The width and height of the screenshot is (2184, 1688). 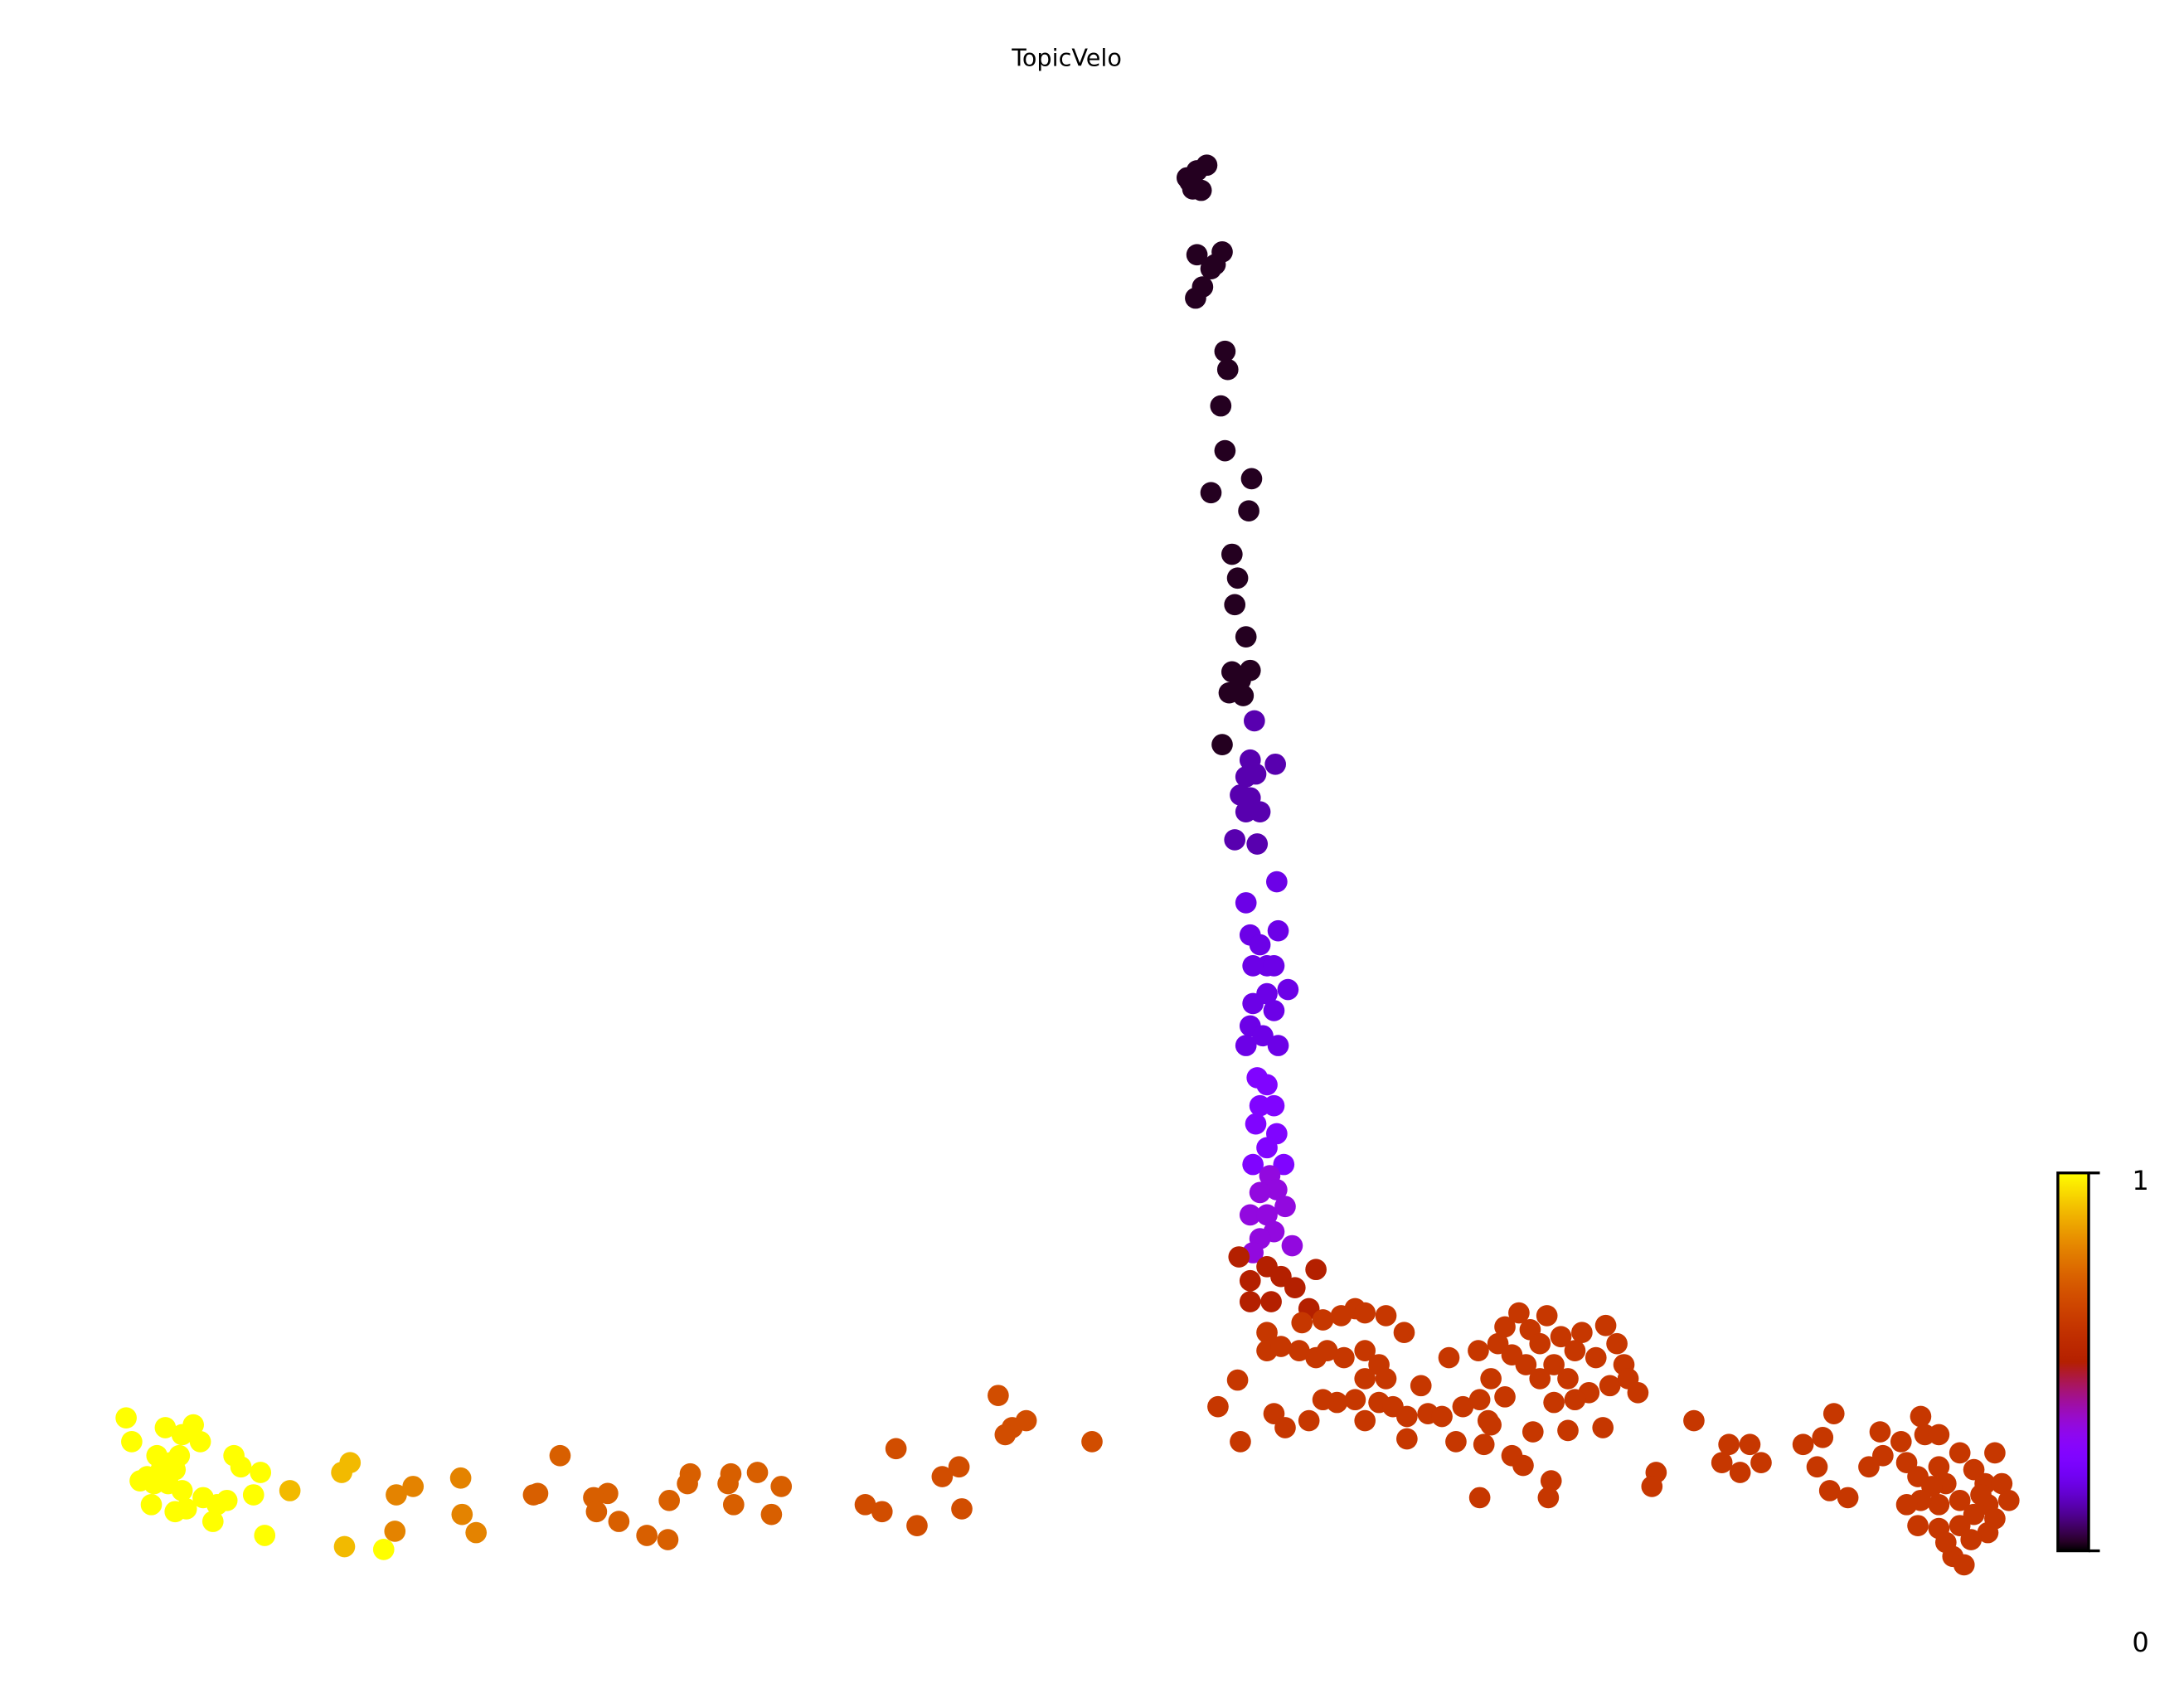 What do you see at coordinates (2073, 1362) in the screenshot?
I see `colorbar-gradient` at bounding box center [2073, 1362].